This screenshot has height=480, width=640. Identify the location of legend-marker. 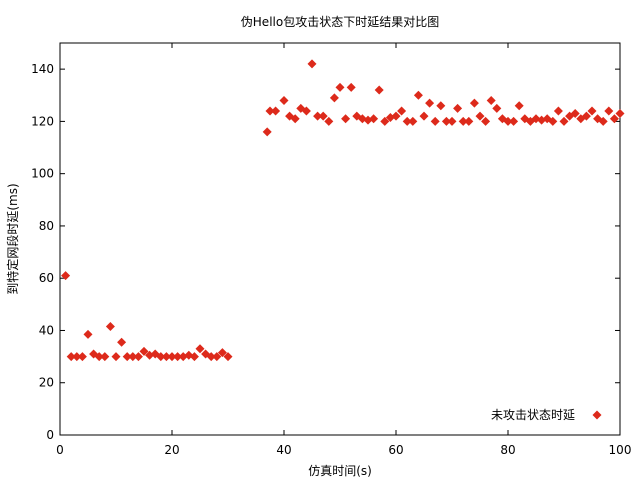
(597, 415).